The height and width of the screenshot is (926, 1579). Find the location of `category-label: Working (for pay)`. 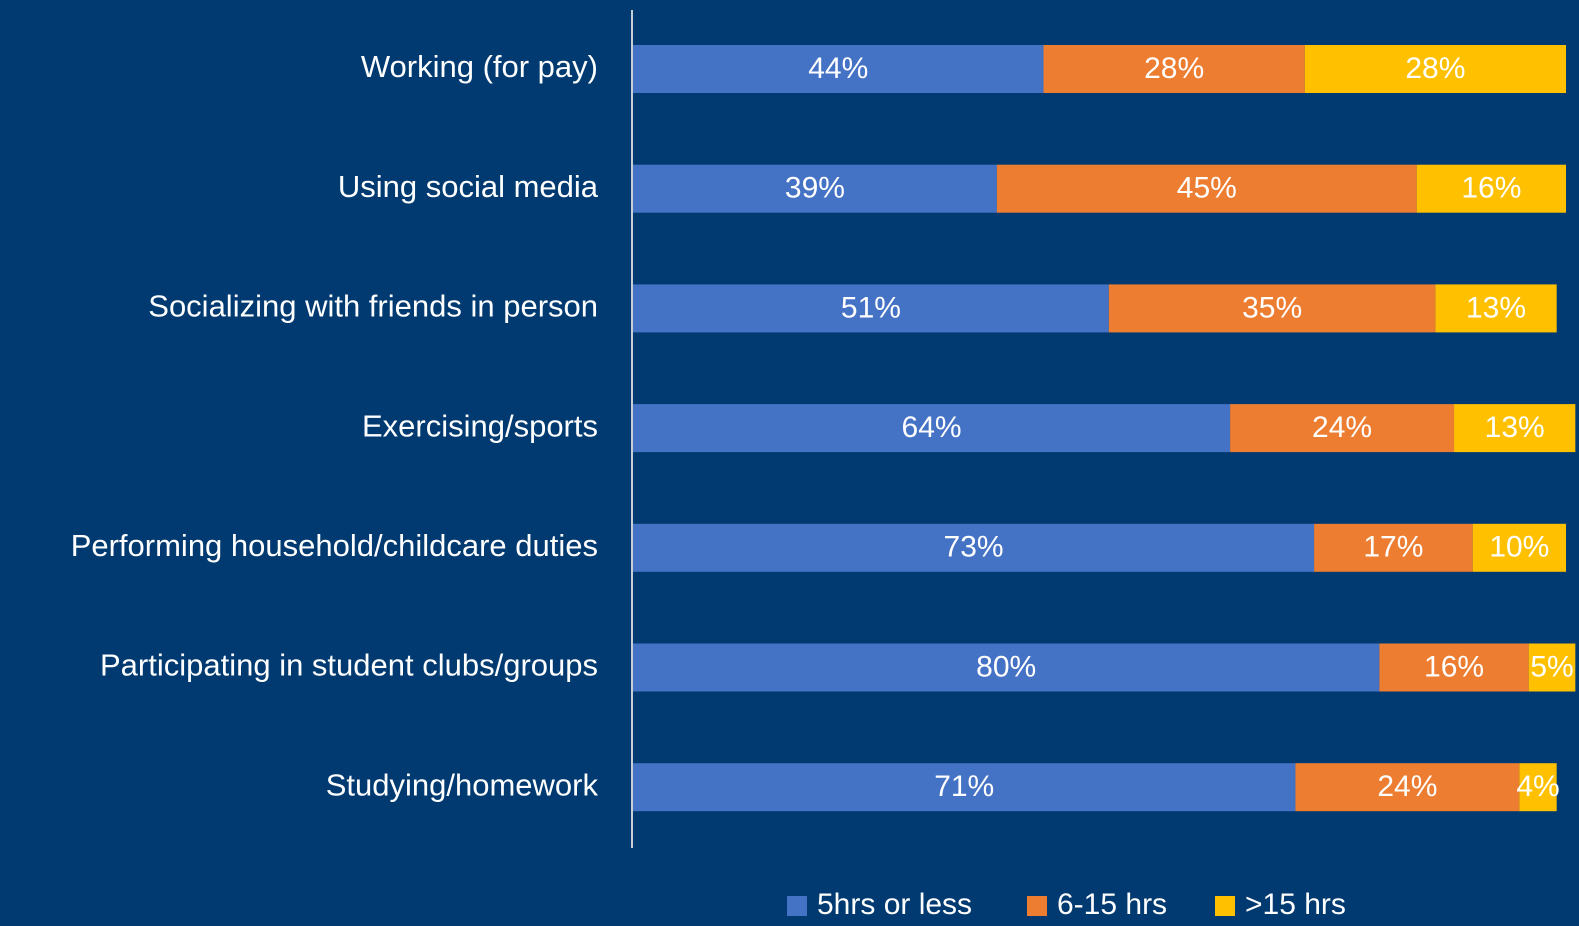

category-label: Working (for pay) is located at coordinates (479, 66).